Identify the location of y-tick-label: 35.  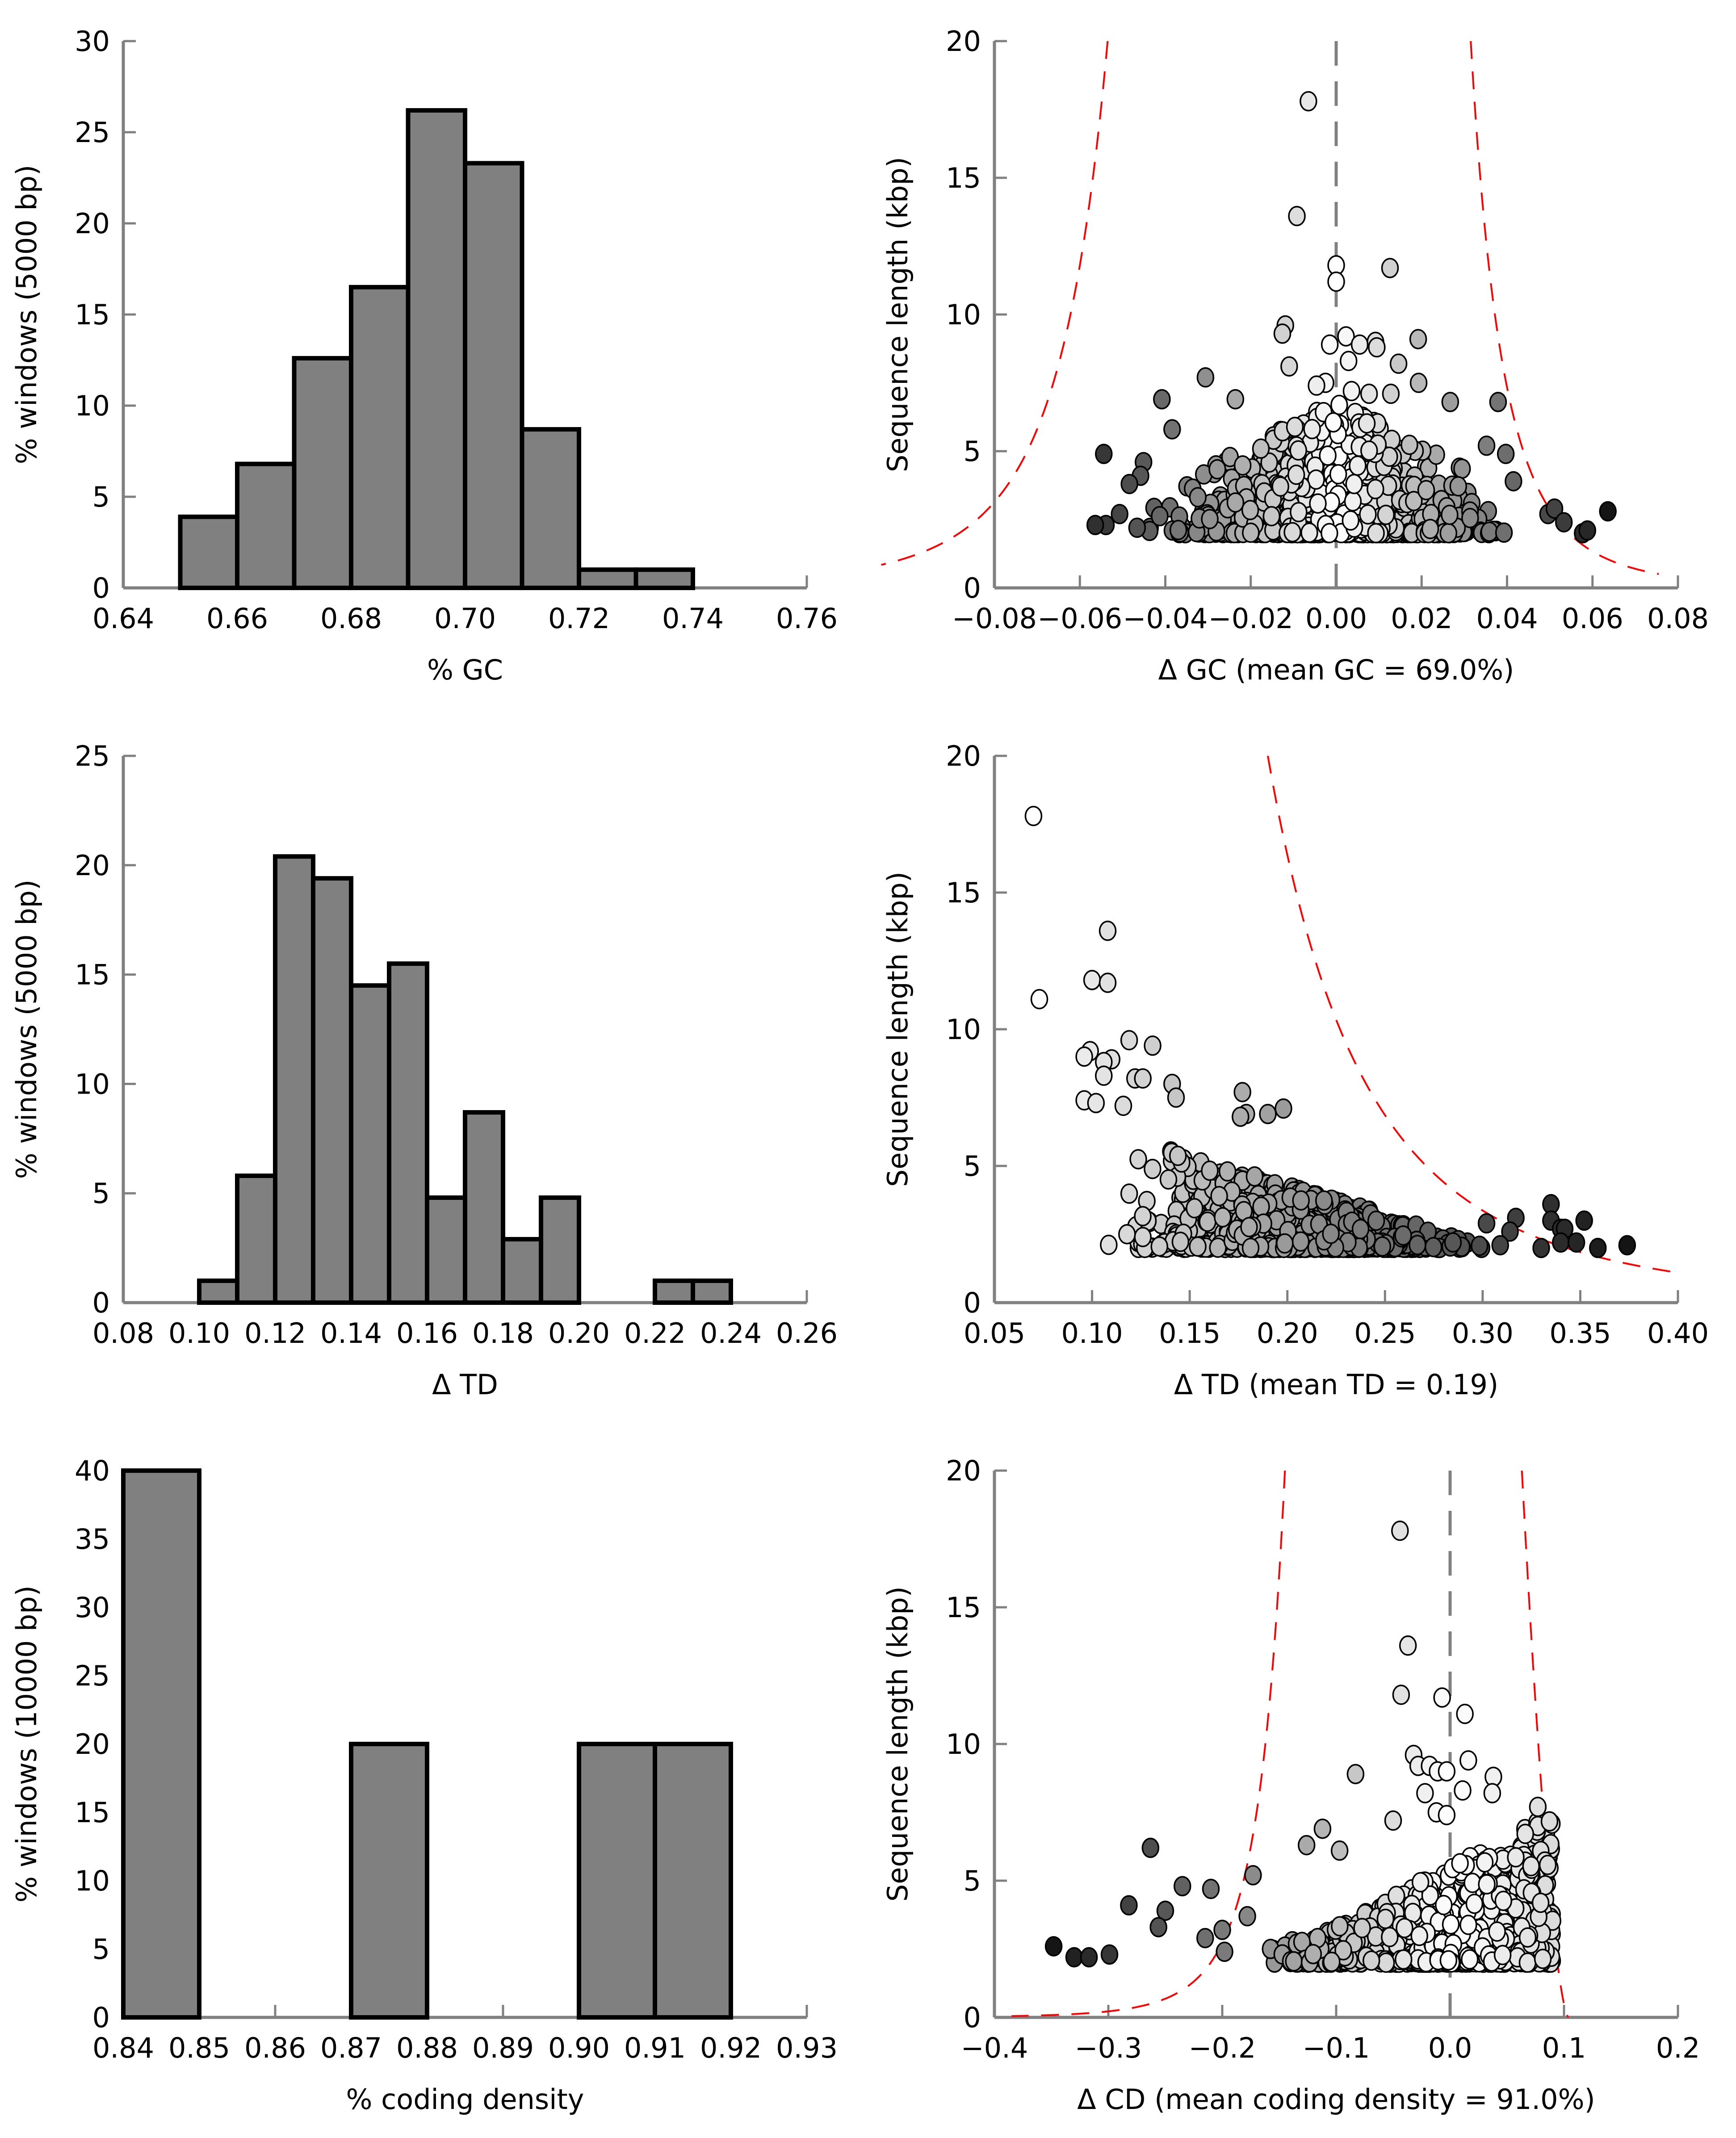
(92, 1539).